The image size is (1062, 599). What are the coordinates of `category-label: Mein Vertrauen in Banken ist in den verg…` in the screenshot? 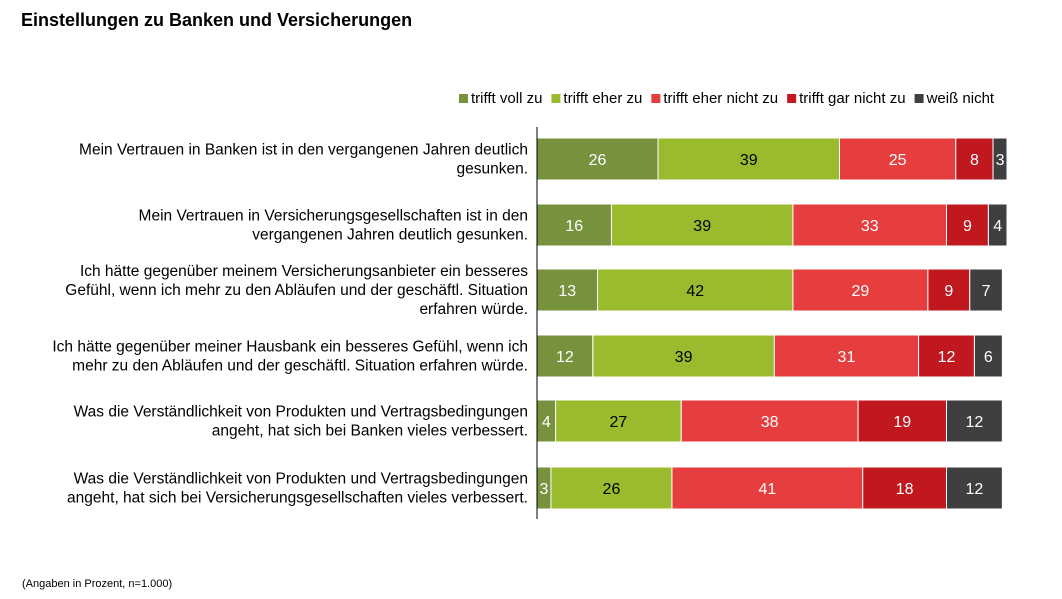 It's located at (303, 160).